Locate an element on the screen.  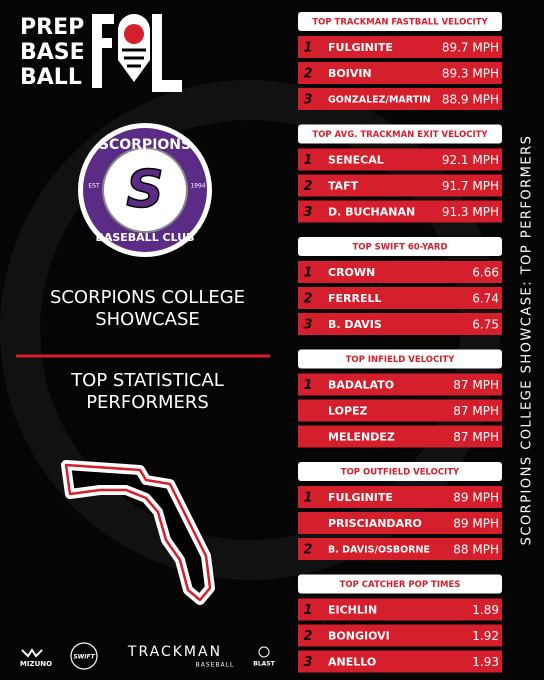
stat-value: 88 MPH is located at coordinates (476, 550).